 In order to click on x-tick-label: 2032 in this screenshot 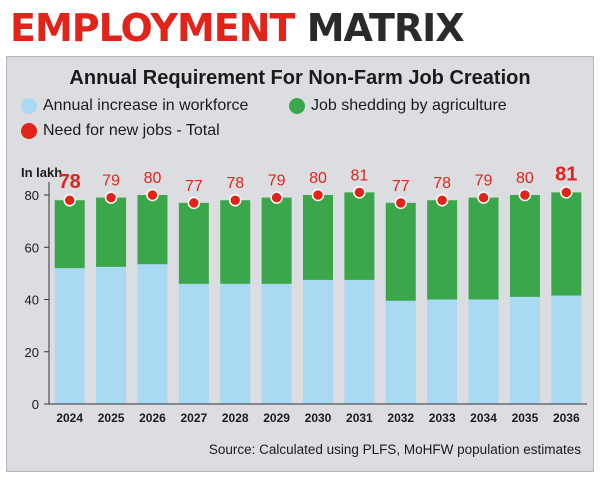, I will do `click(400, 418)`.